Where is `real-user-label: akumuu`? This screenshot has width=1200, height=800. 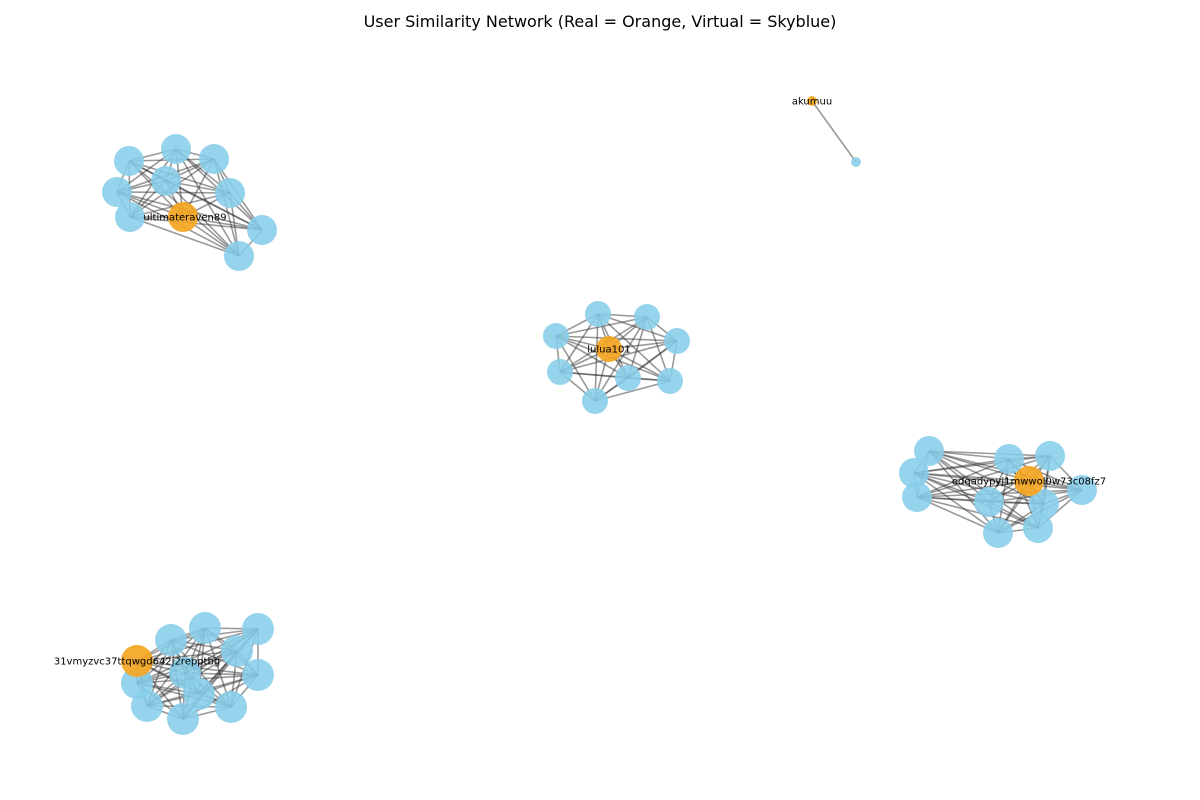
real-user-label: akumuu is located at coordinates (812, 102).